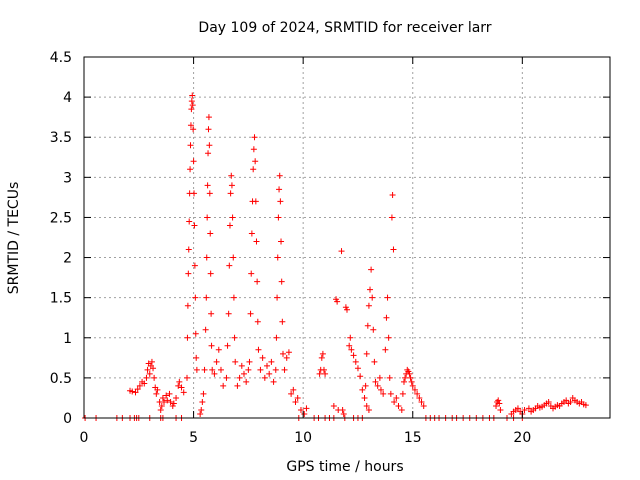 This screenshot has width=640, height=480. I want to click on x-tick-label: 20, so click(522, 438).